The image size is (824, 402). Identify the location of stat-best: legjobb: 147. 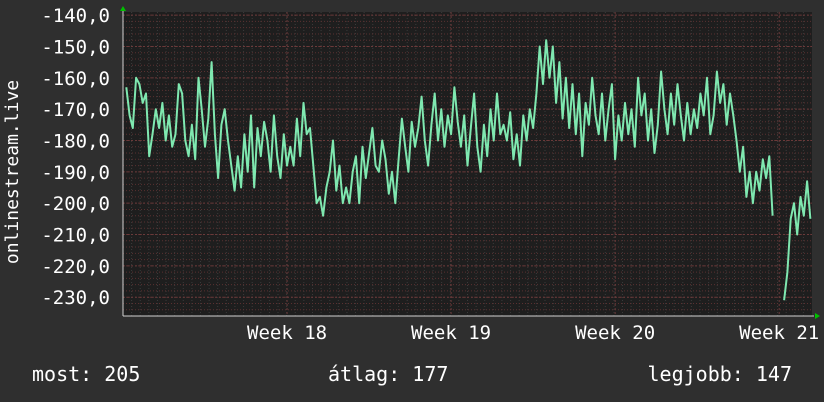
(720, 374).